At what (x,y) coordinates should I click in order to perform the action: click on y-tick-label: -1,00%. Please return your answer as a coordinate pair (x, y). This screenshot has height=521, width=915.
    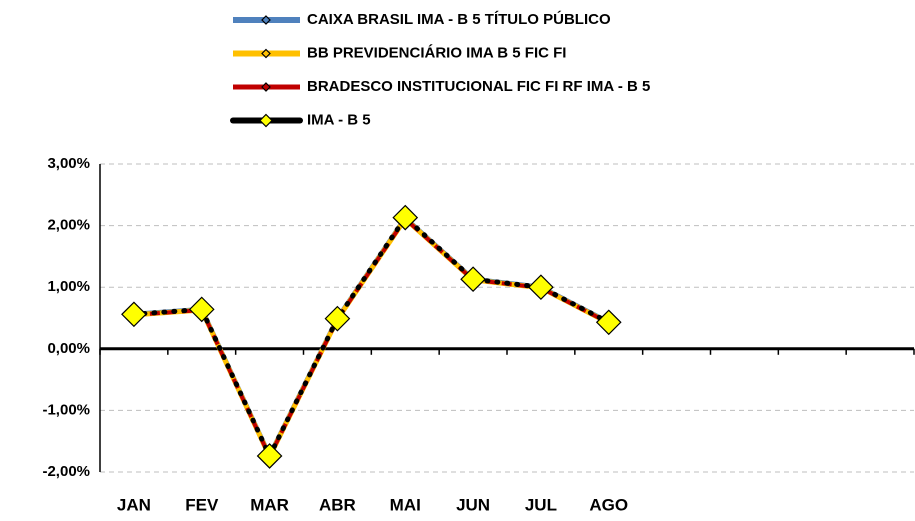
    Looking at the image, I should click on (66, 409).